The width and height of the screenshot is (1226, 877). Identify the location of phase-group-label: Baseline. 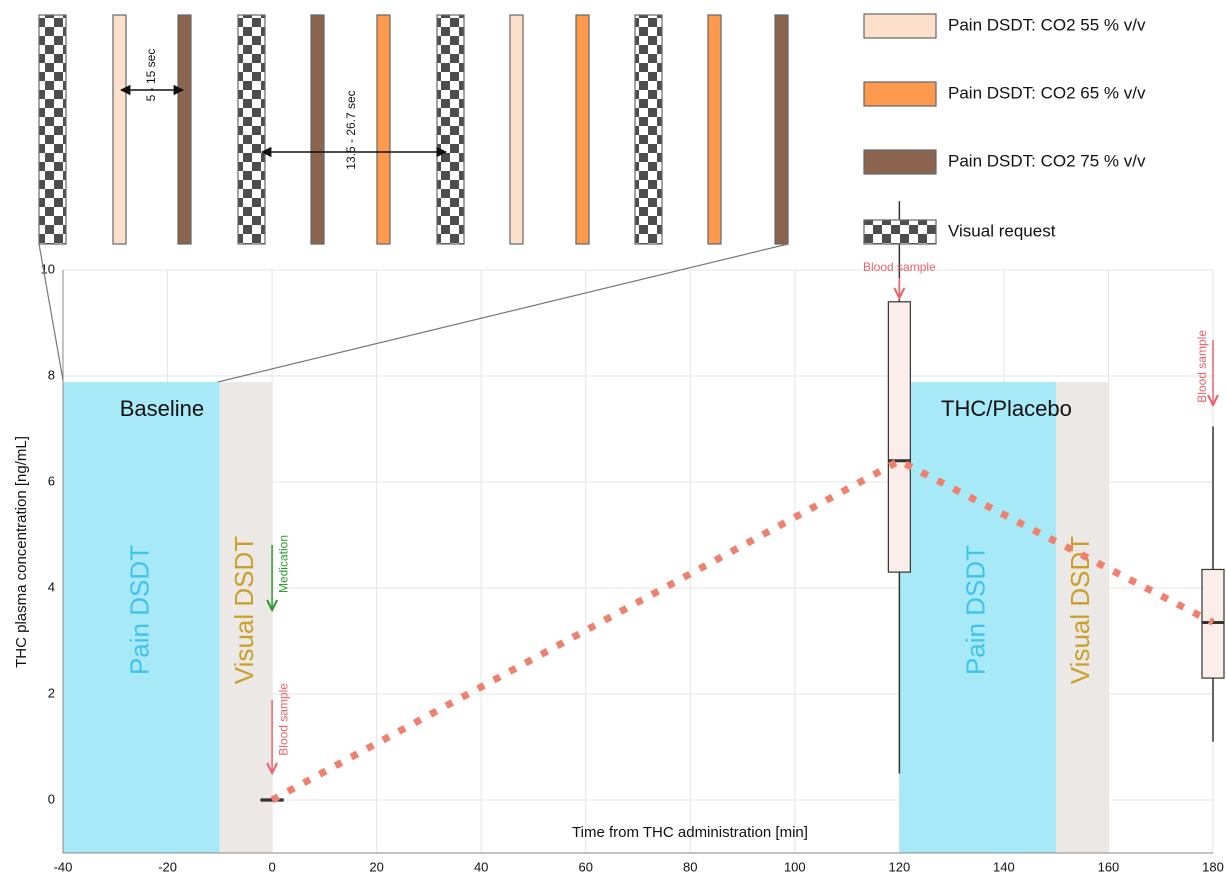
(162, 408).